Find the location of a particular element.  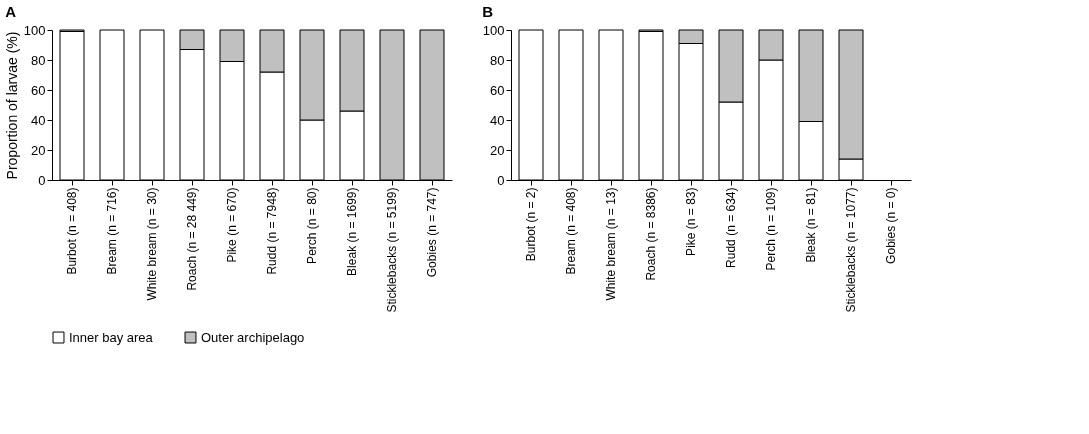

x-tick-label: Rudd (n = 634) is located at coordinates (731, 227).